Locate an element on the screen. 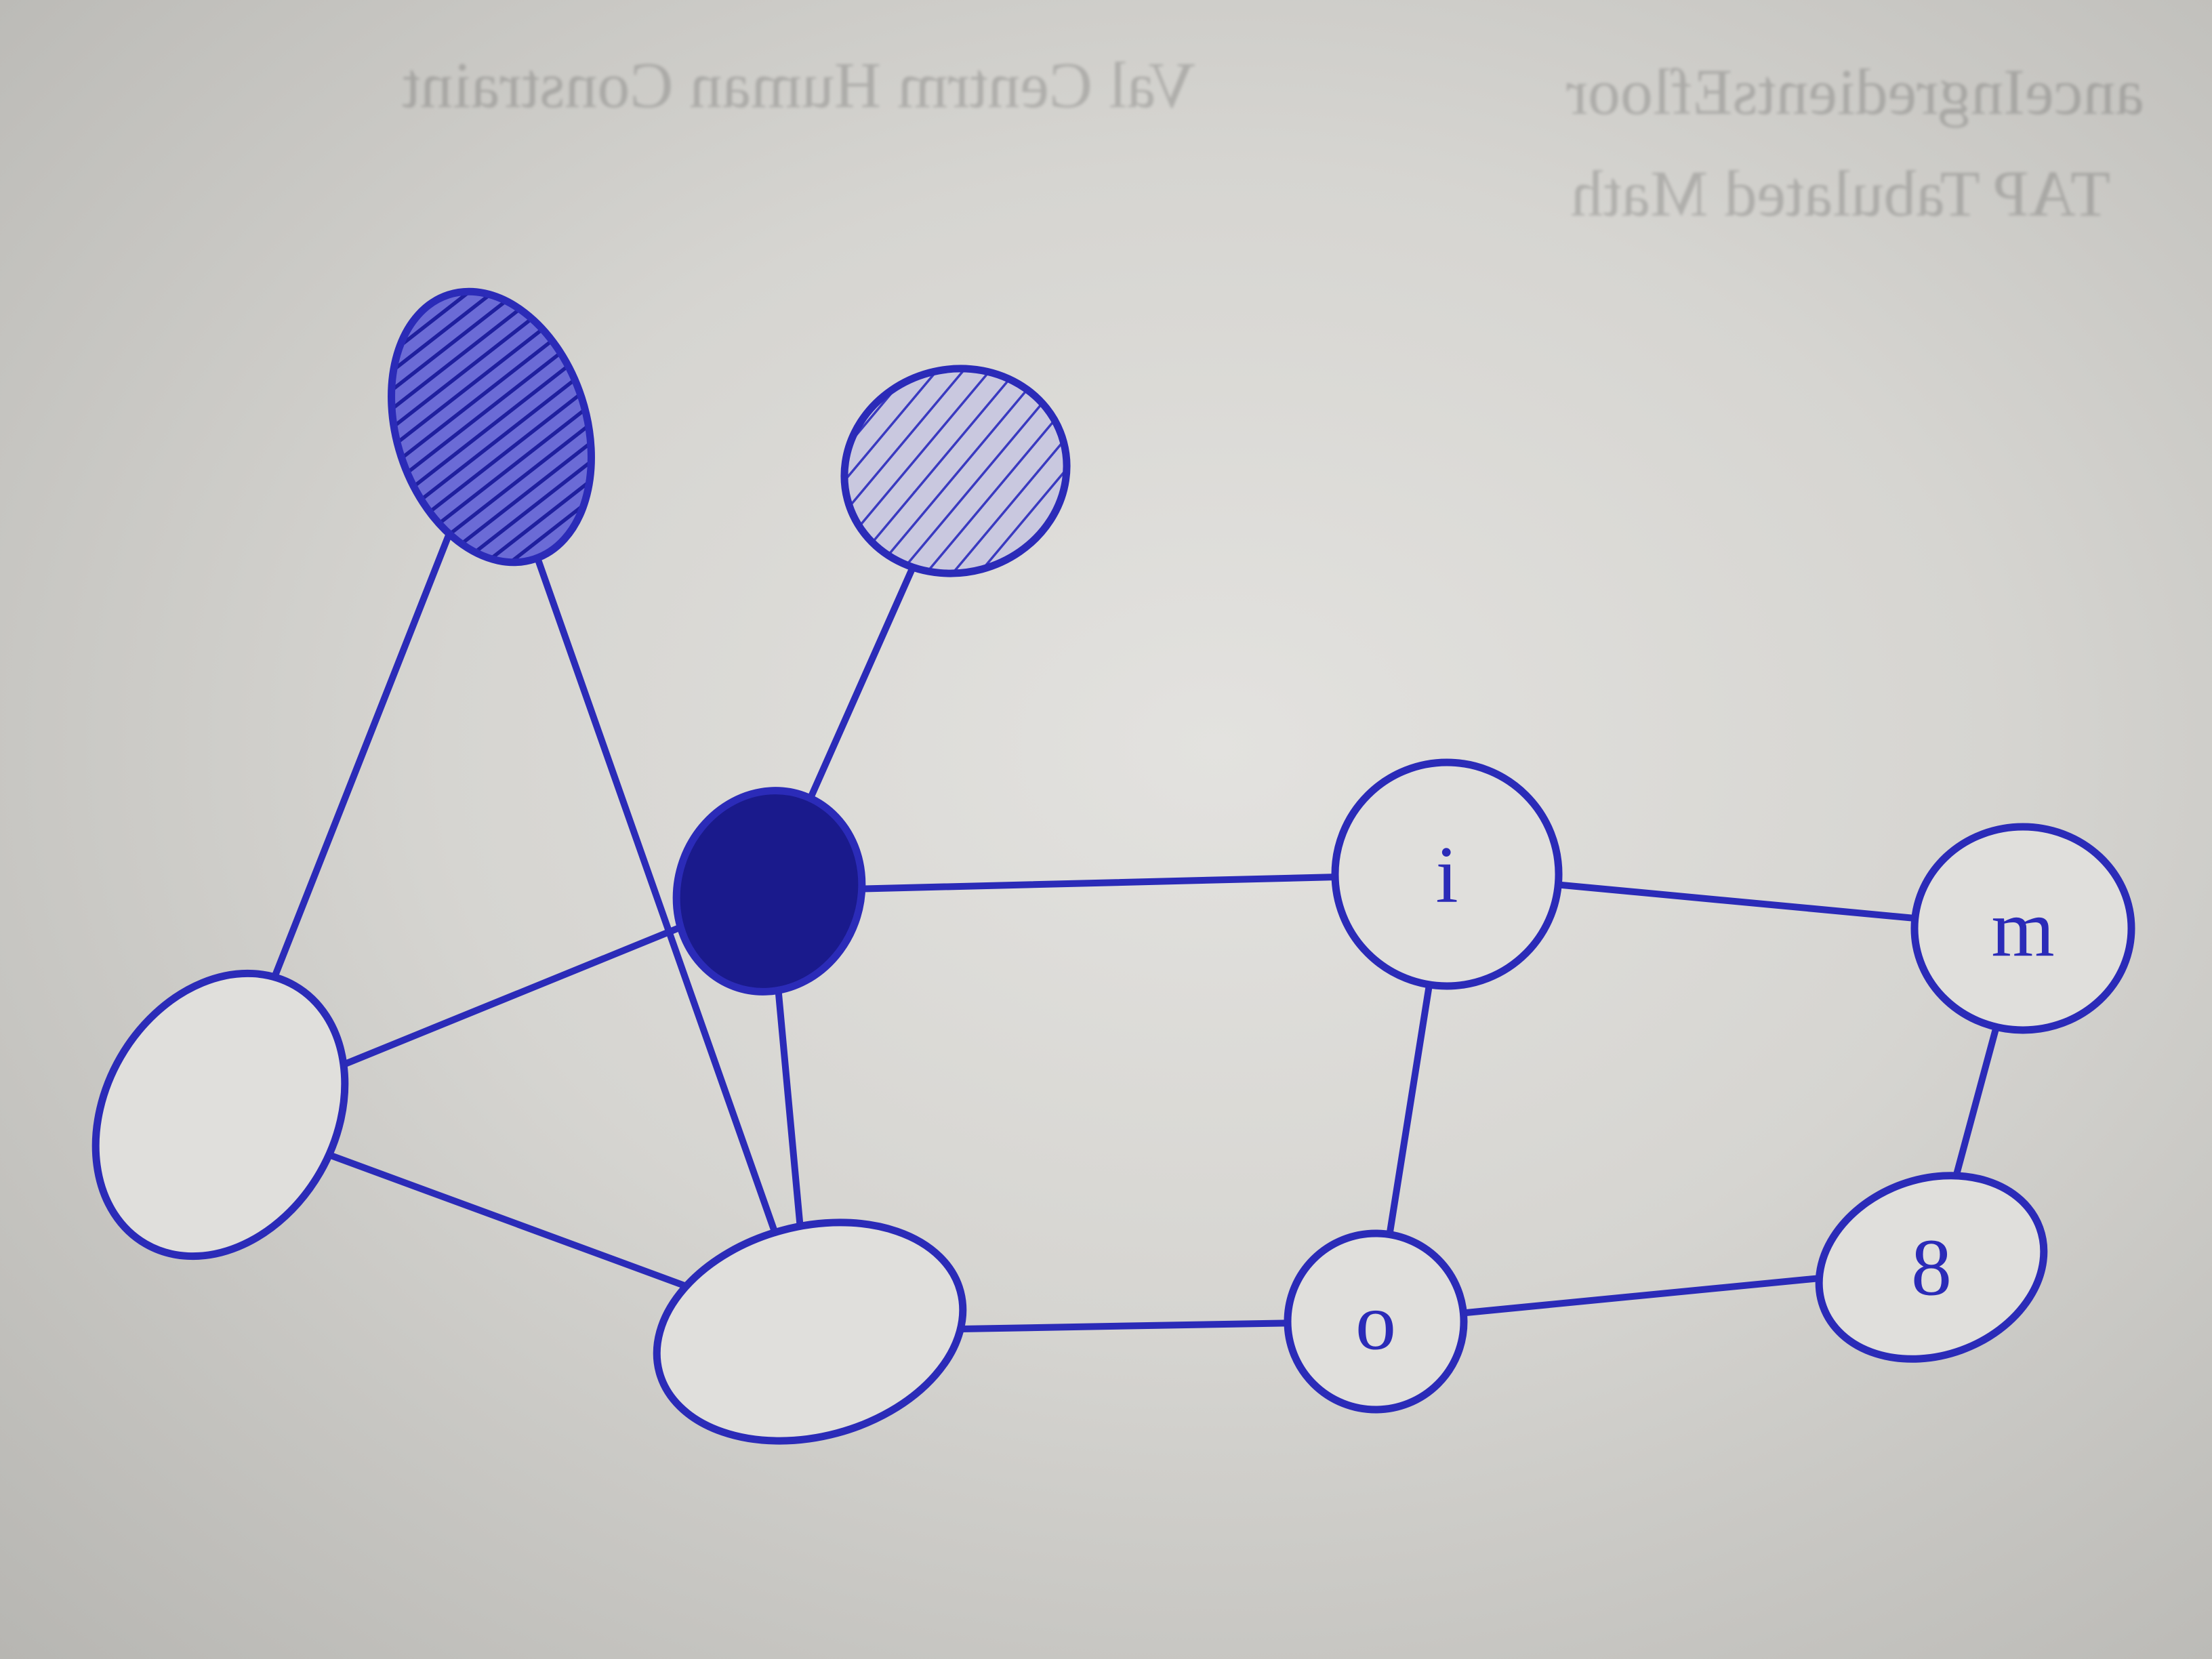  node-b is located at coordinates (955, 471).